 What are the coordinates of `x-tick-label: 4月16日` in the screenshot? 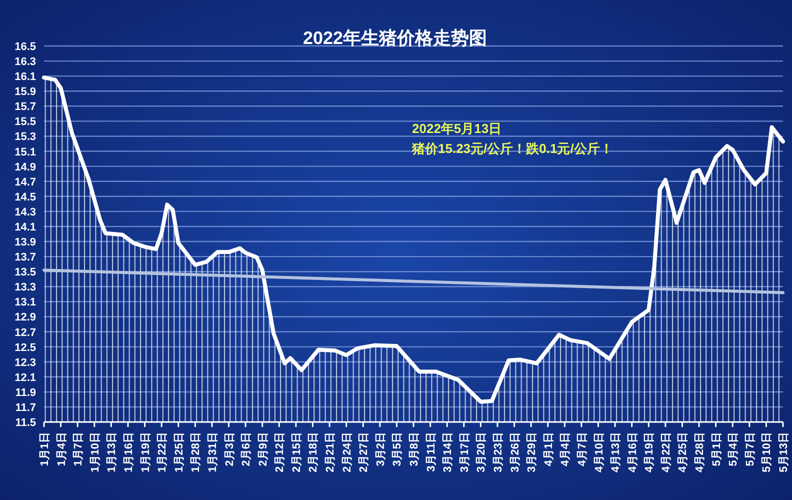 It's located at (632, 452).